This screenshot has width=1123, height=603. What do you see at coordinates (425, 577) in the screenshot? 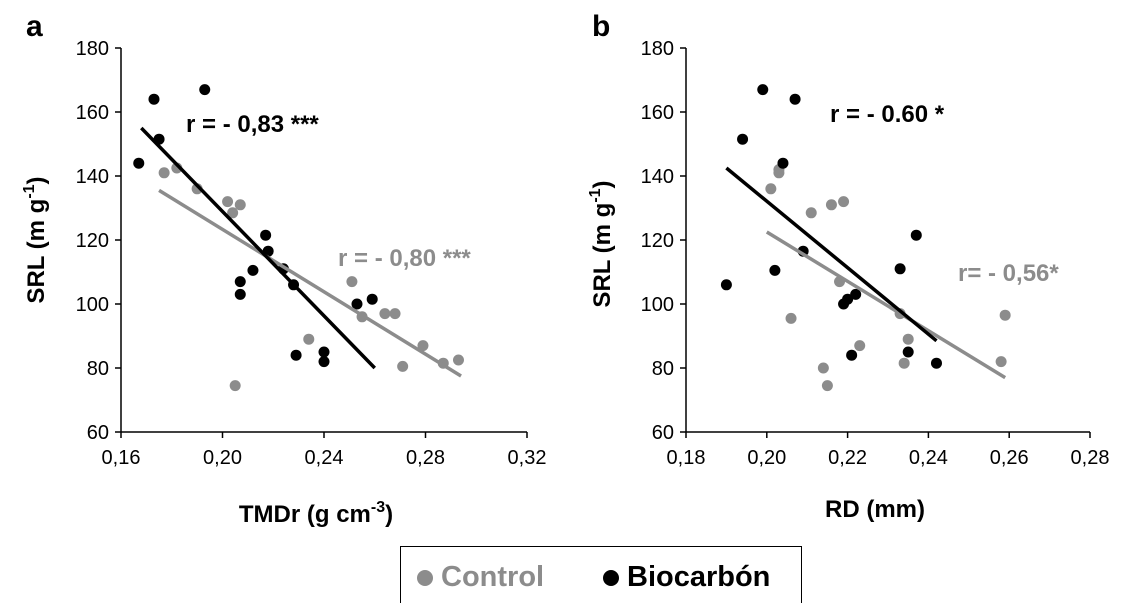
I see `legend-marker-control` at bounding box center [425, 577].